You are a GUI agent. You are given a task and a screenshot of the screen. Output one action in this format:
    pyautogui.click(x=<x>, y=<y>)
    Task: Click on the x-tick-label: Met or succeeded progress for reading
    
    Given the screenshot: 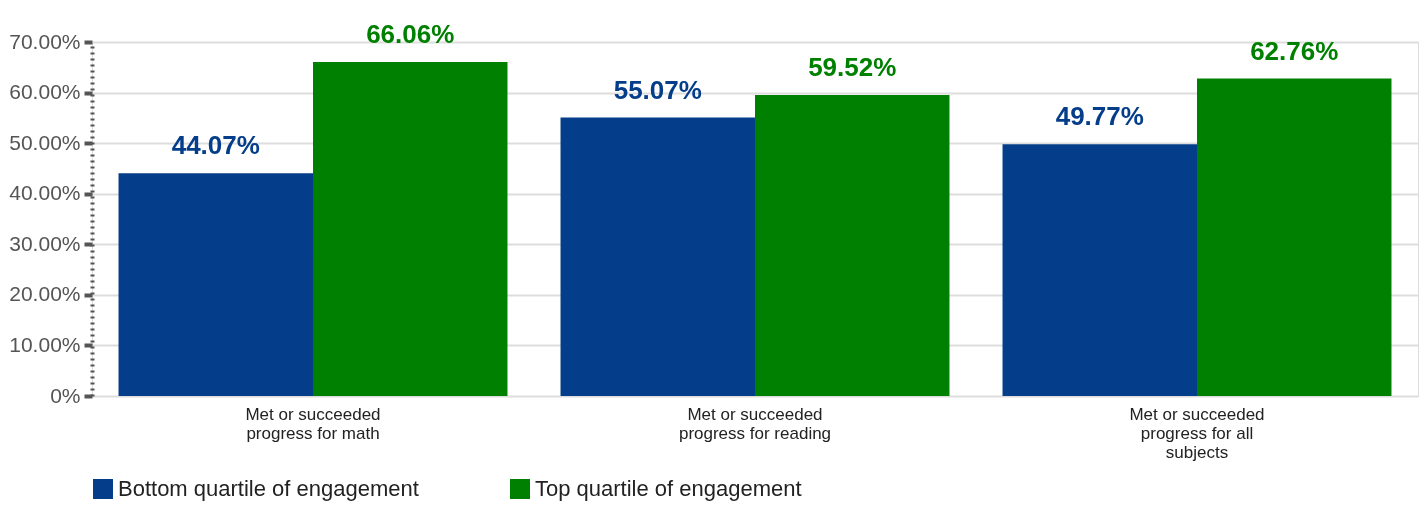 What is the action you would take?
    pyautogui.click(x=755, y=423)
    